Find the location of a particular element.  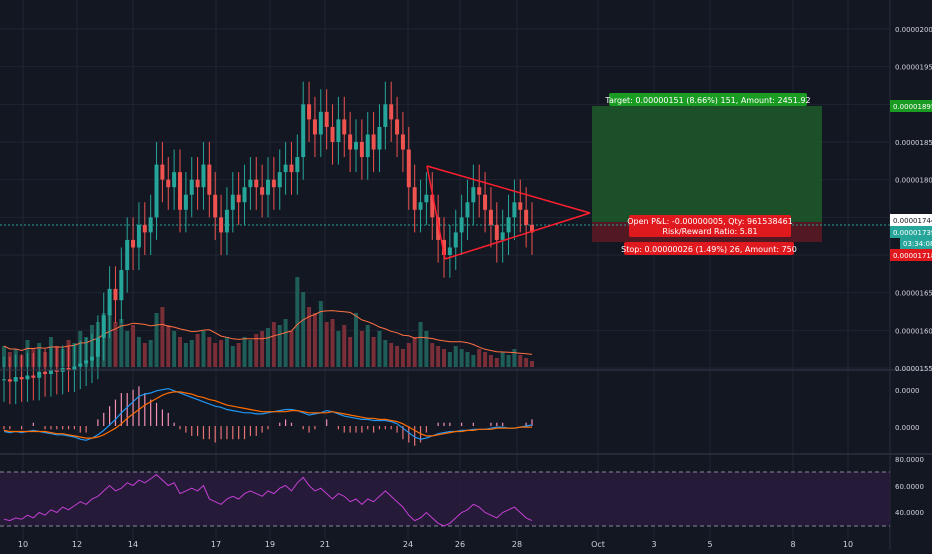

triangle-left-line is located at coordinates (436, 212).